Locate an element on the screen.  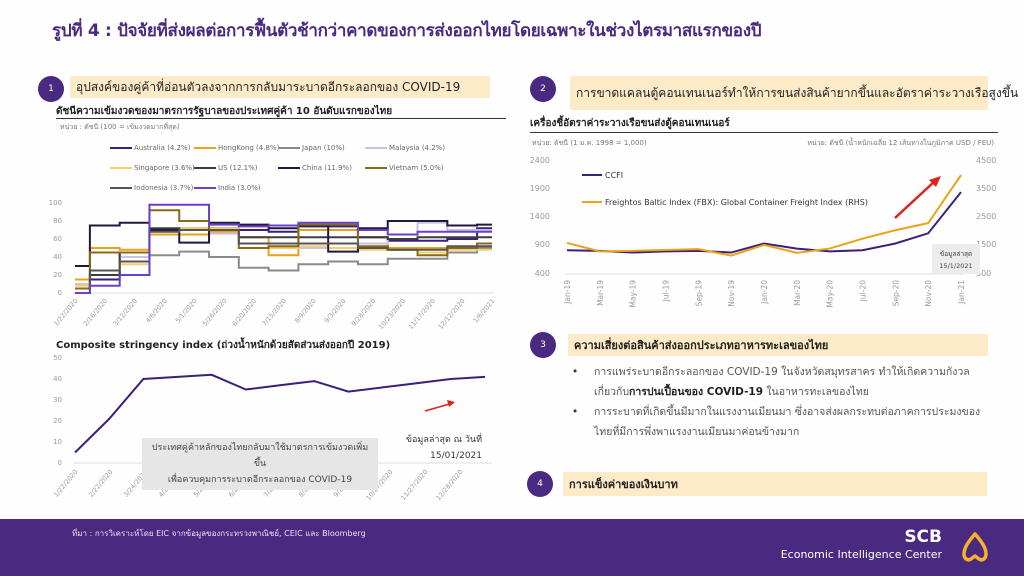
svg-text: 400 is located at coordinates (542, 273).